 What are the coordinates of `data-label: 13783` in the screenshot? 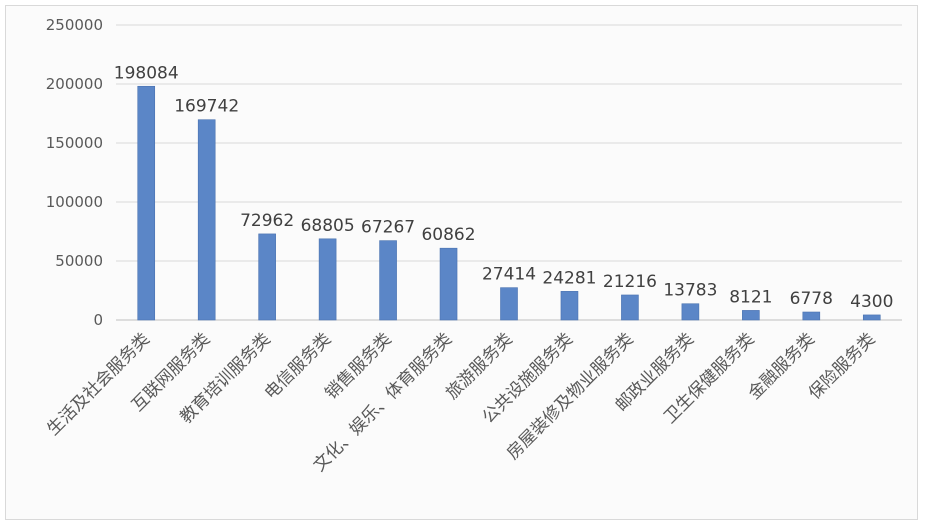 It's located at (690, 291).